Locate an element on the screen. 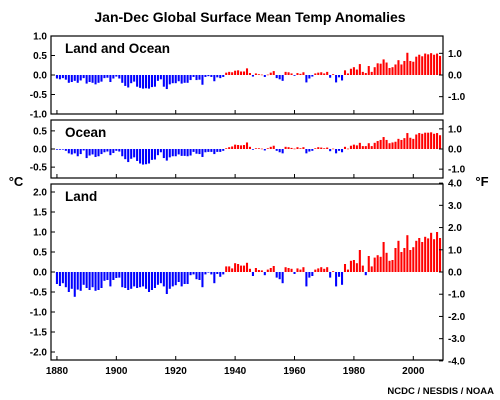 This screenshot has width=500, height=400. left-tick-label: -1.0 is located at coordinates (39, 313).